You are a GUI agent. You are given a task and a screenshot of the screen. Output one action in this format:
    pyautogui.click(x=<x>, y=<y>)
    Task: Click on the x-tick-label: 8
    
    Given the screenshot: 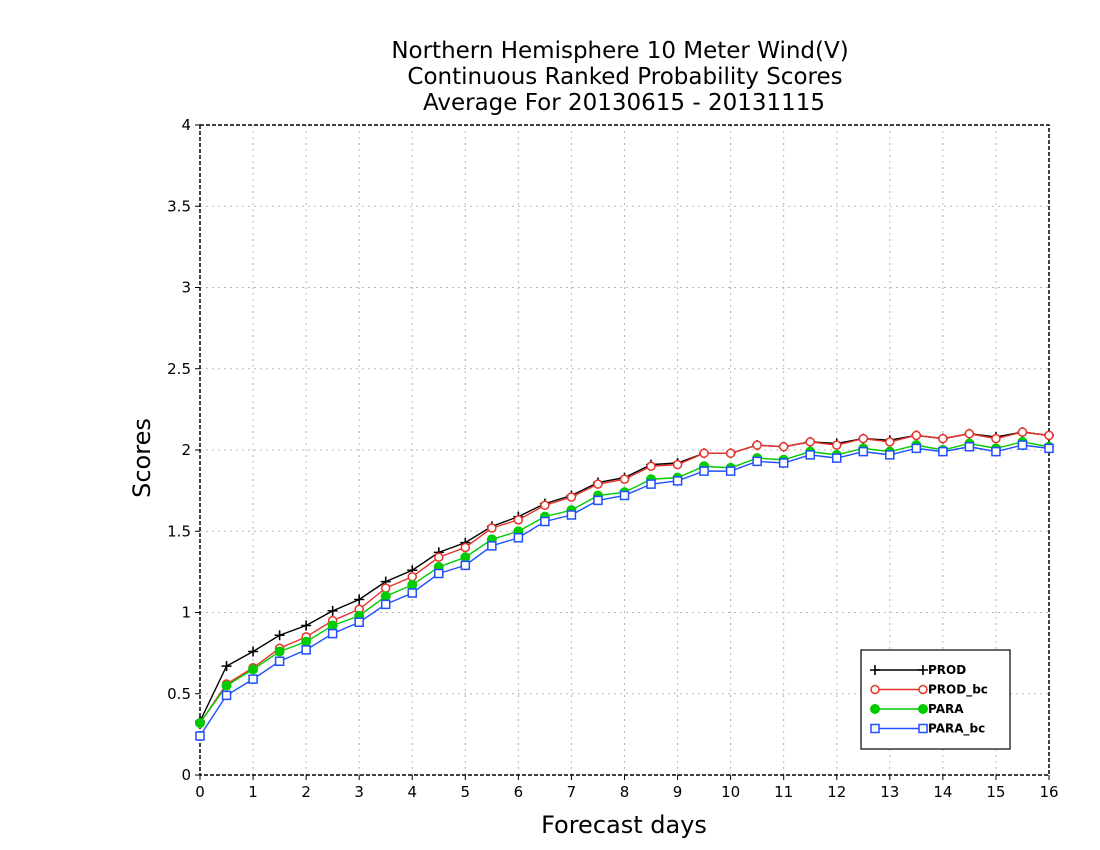 What is the action you would take?
    pyautogui.click(x=625, y=792)
    